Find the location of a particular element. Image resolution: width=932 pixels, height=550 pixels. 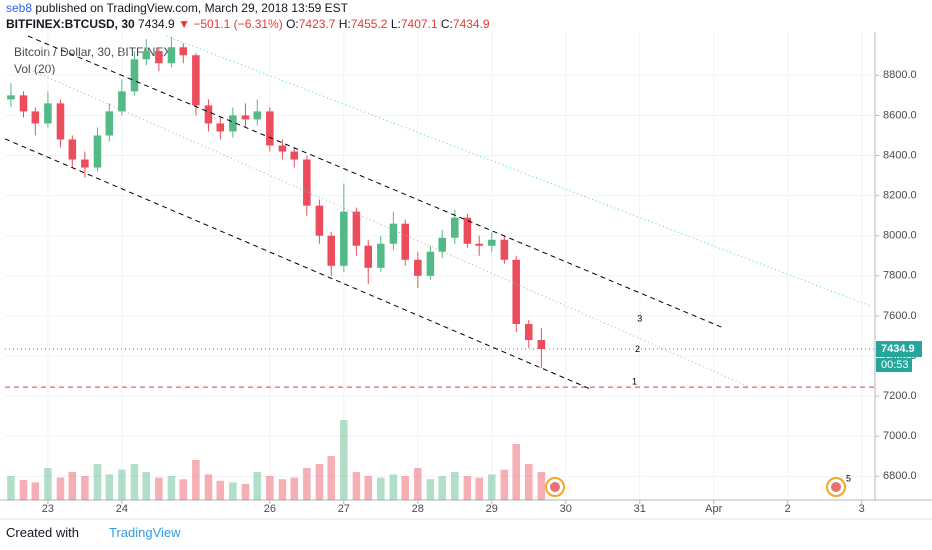

x-tick-label: 31 is located at coordinates (640, 509).